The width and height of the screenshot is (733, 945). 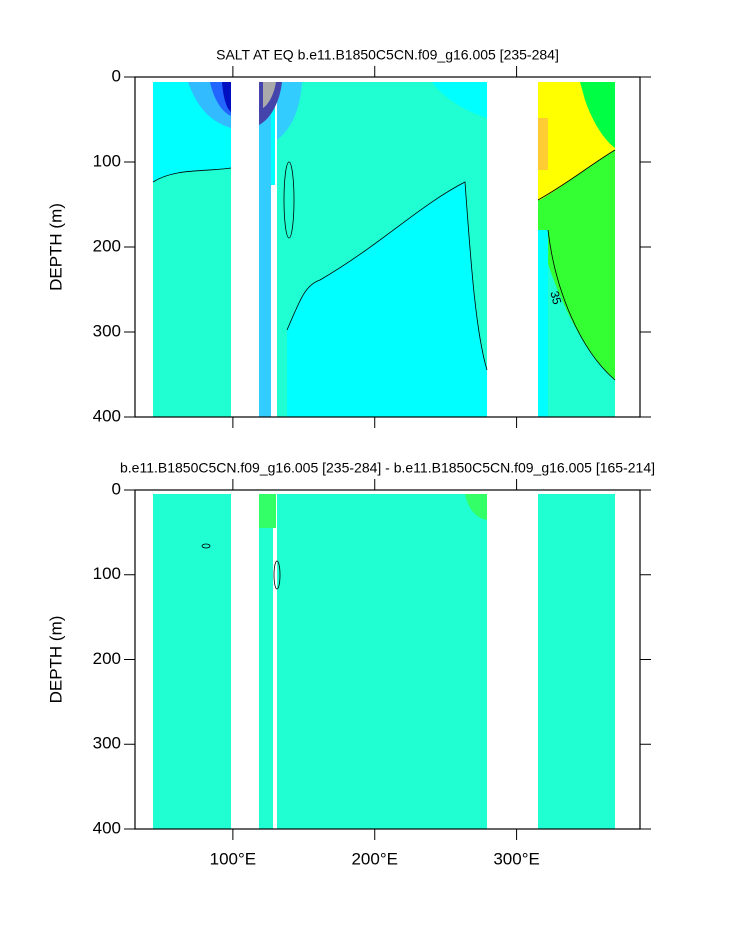 What do you see at coordinates (233, 858) in the screenshot?
I see `x-tick-label: 100°E` at bounding box center [233, 858].